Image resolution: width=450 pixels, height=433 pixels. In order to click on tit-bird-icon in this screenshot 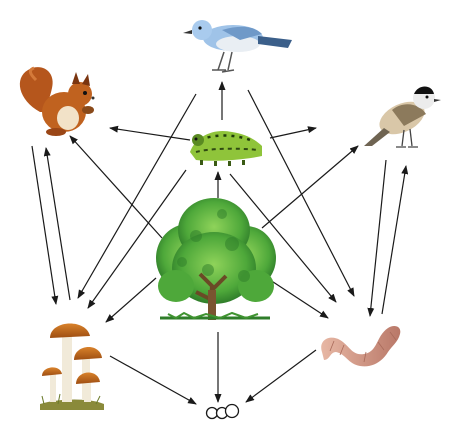, I will do `click(402, 117)`.